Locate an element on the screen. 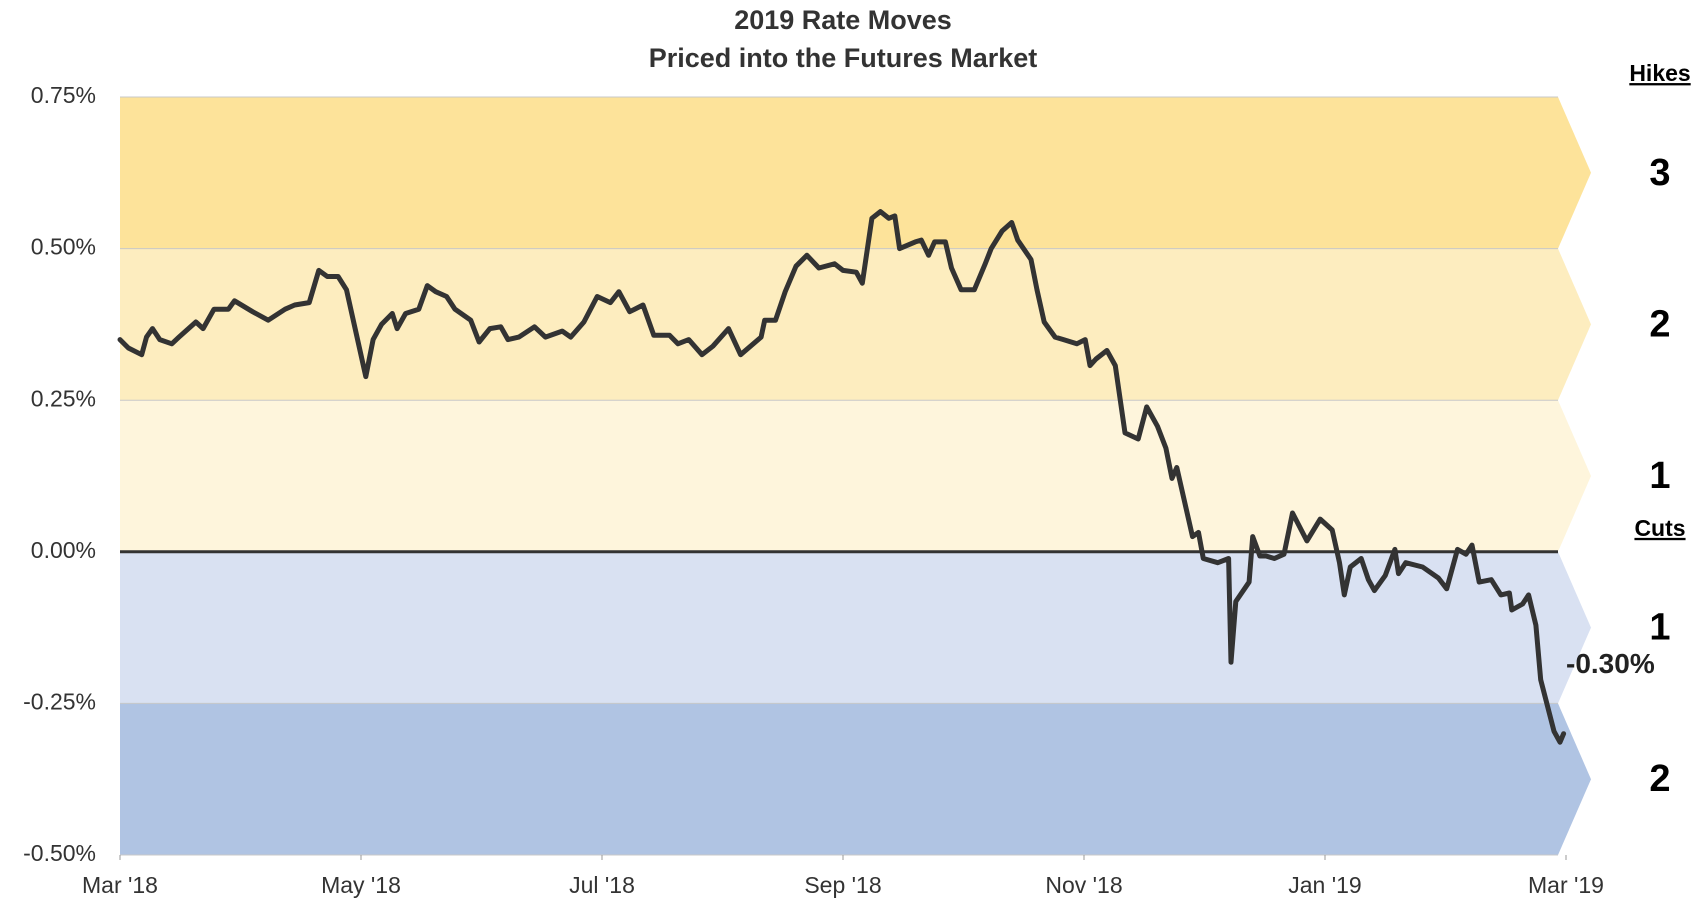  x-tick-label: Jan '19 is located at coordinates (1324, 885).